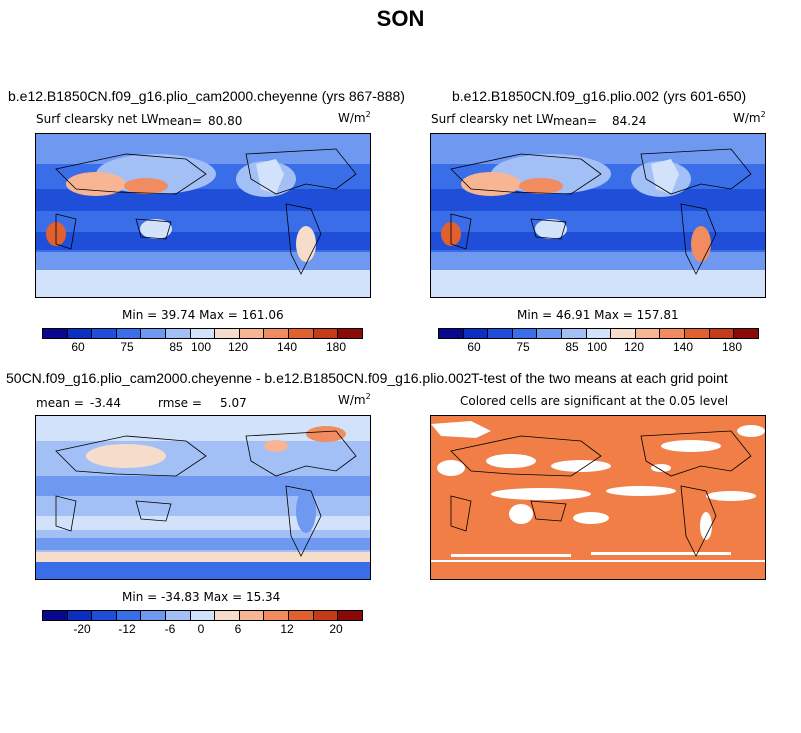 The height and width of the screenshot is (733, 801). I want to click on world-map-top-left, so click(203, 215).